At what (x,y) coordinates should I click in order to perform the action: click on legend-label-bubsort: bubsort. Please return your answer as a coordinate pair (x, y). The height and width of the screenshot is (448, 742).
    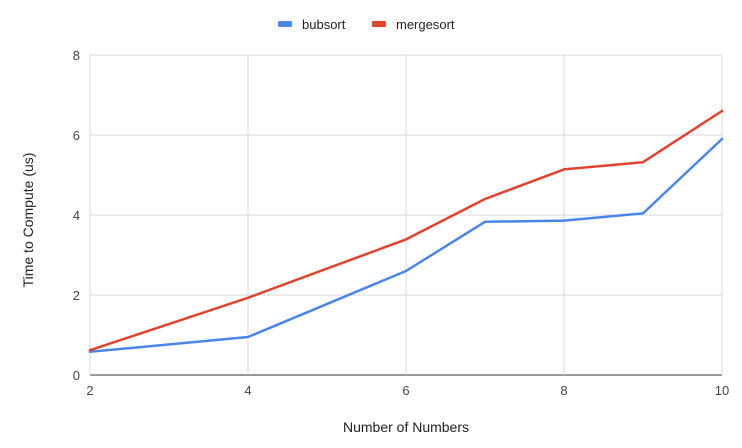
    Looking at the image, I should click on (324, 24).